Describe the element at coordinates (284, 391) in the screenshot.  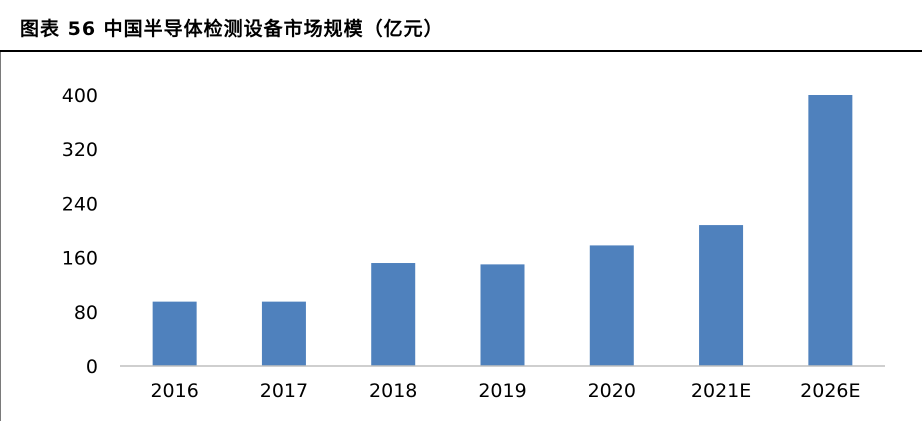
I see `x-tick-label: 2017` at that location.